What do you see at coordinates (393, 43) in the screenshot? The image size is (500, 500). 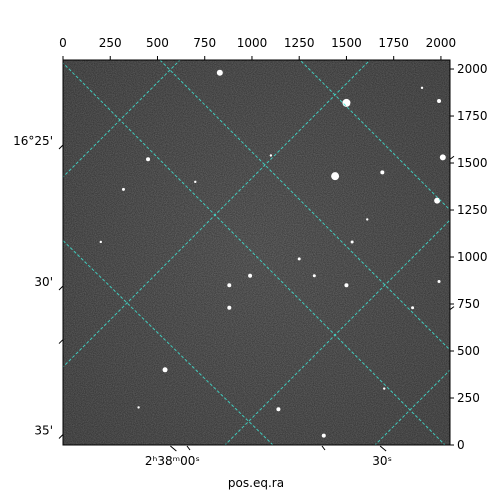 I see `top-tick-label-7: 1750` at bounding box center [393, 43].